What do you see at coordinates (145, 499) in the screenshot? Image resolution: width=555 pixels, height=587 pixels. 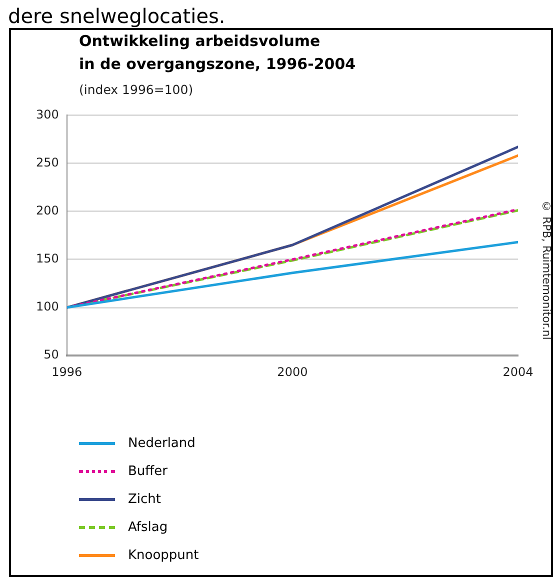 I see `legend-label: Zicht` at bounding box center [145, 499].